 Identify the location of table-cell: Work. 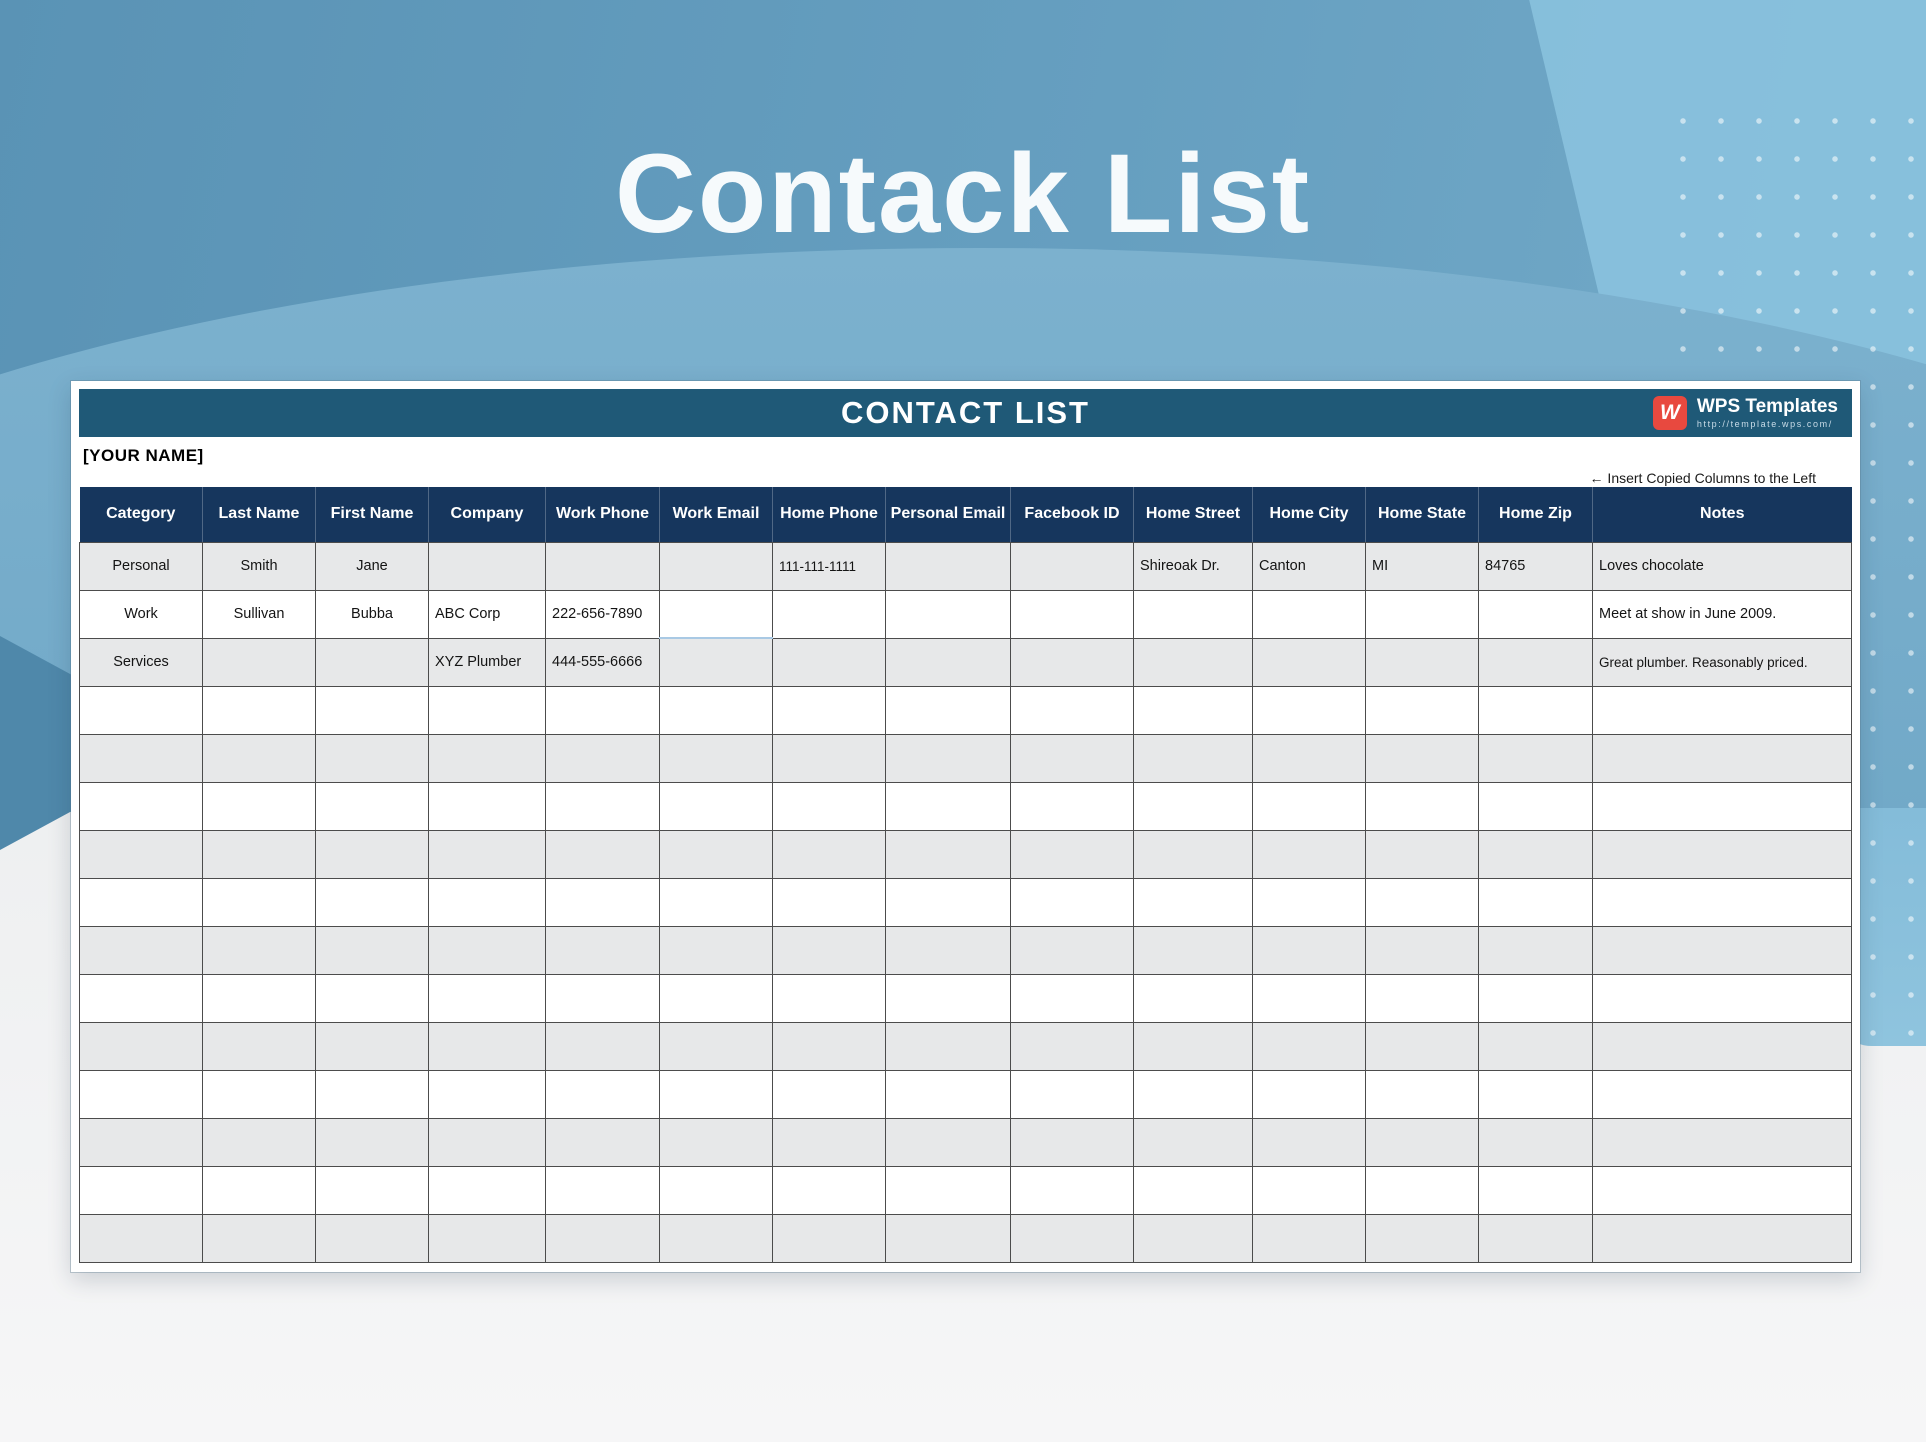
(141, 614).